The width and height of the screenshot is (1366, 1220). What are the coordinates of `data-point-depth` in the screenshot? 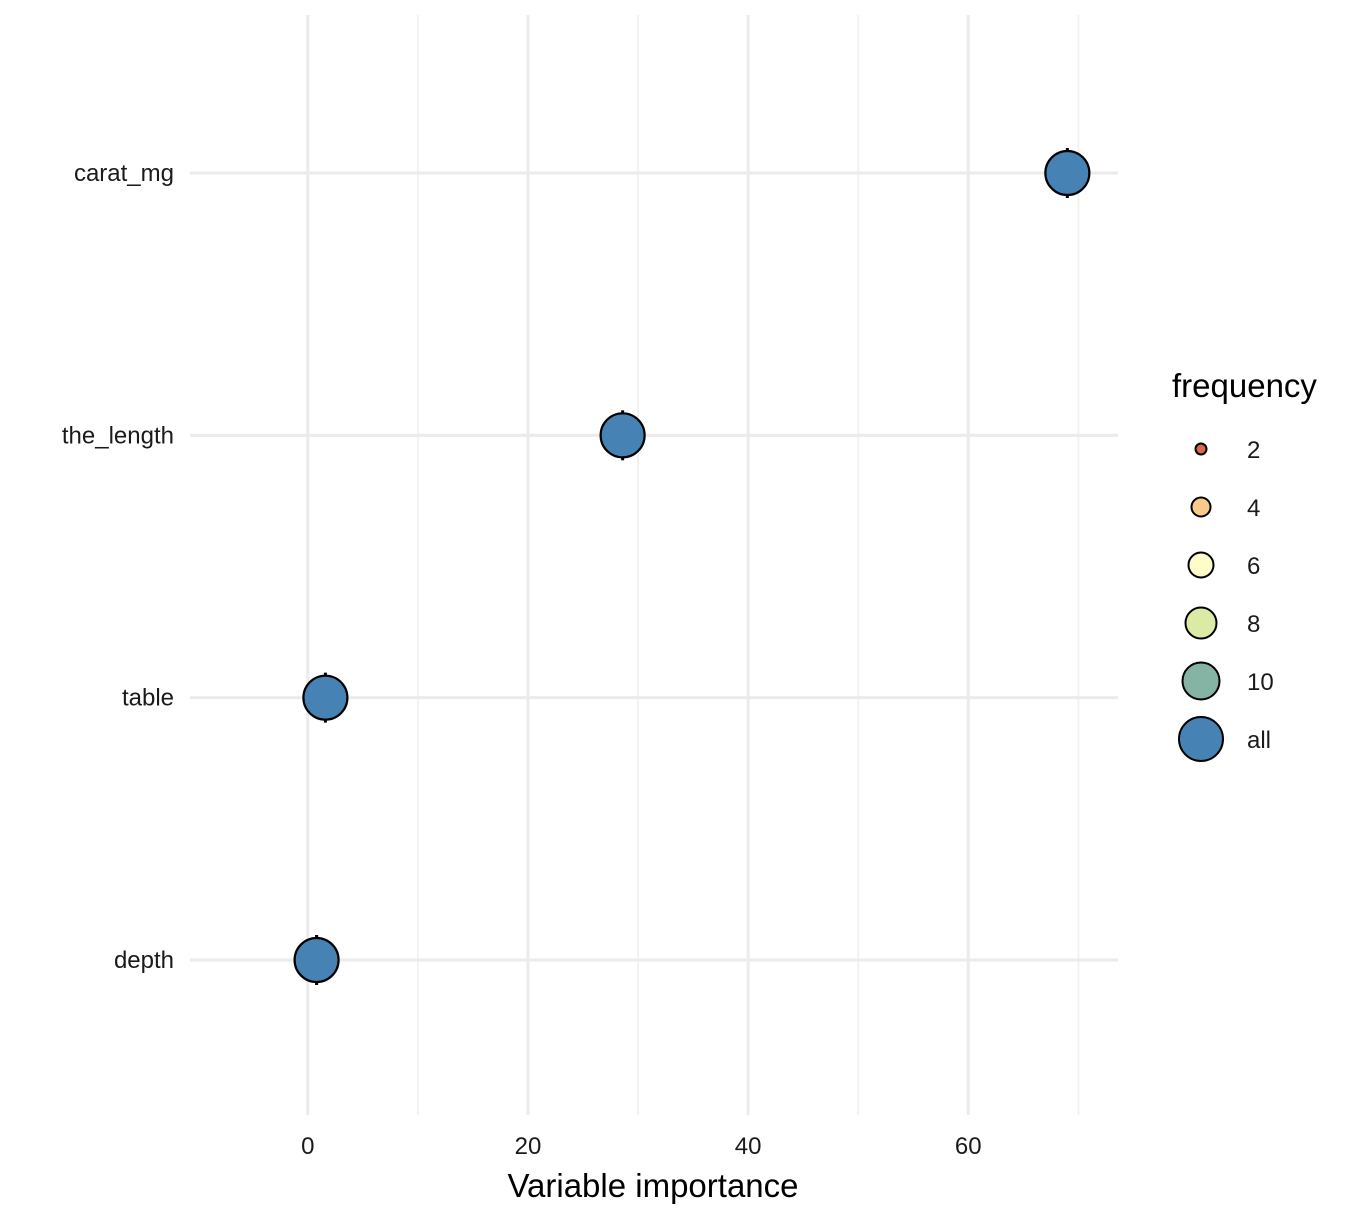 It's located at (316, 960).